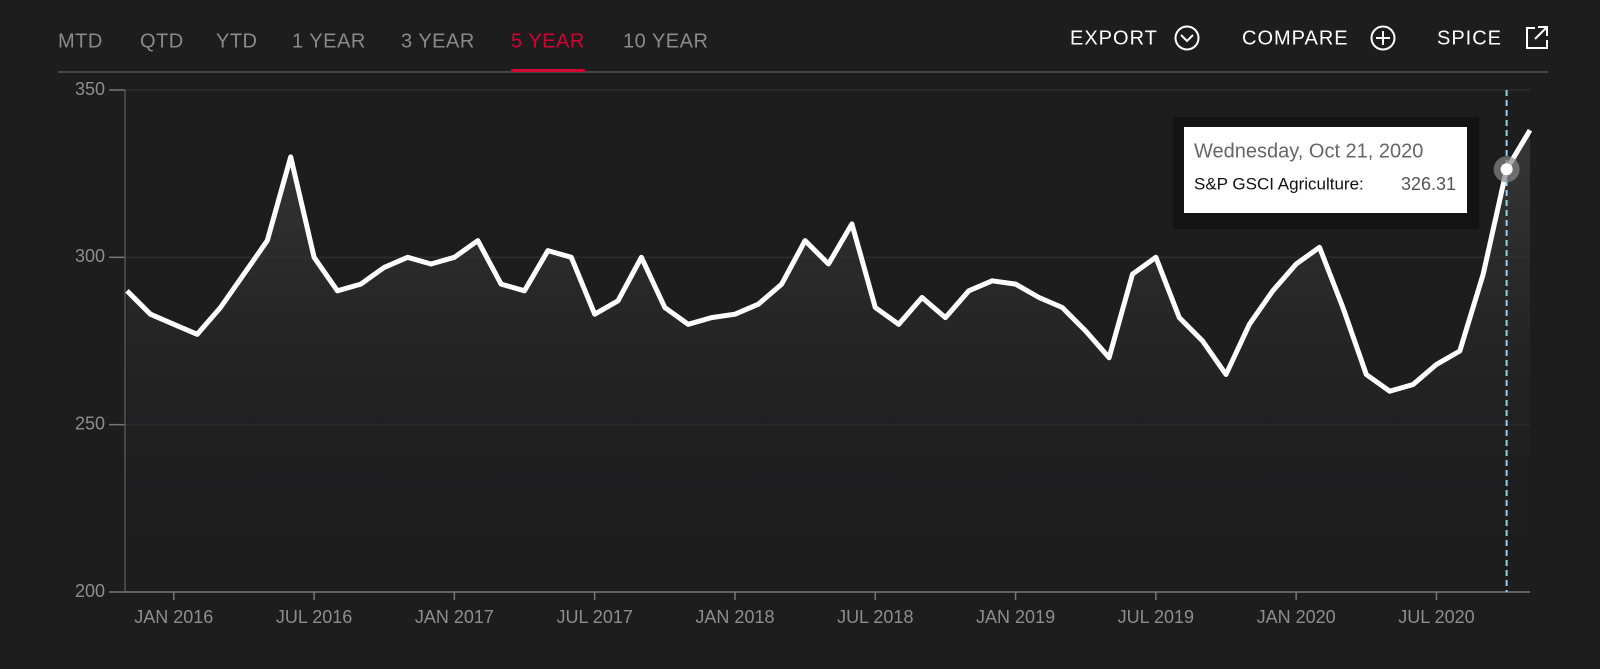 This screenshot has width=1600, height=669. Describe the element at coordinates (1428, 184) in the screenshot. I see `tooltip-value: 326.31` at that location.